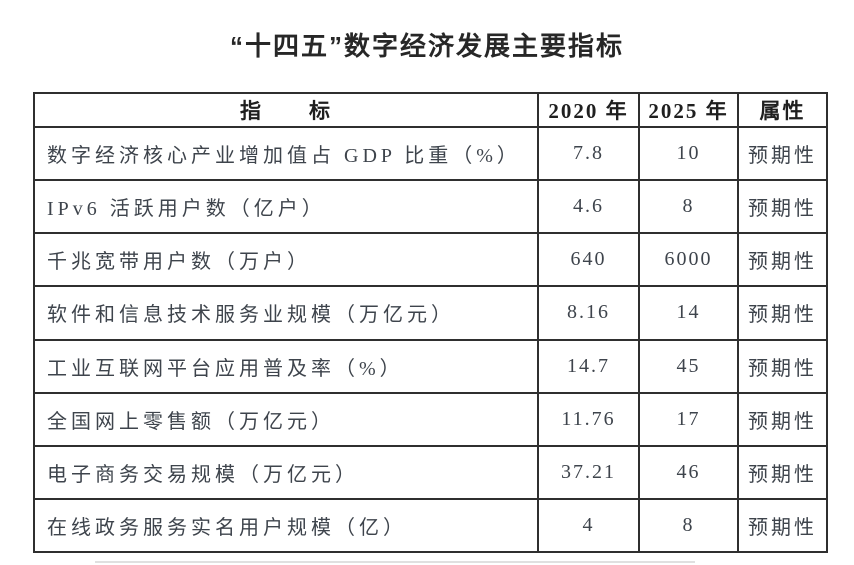  I want to click on column-header-2025: 2025 年, so click(688, 110).